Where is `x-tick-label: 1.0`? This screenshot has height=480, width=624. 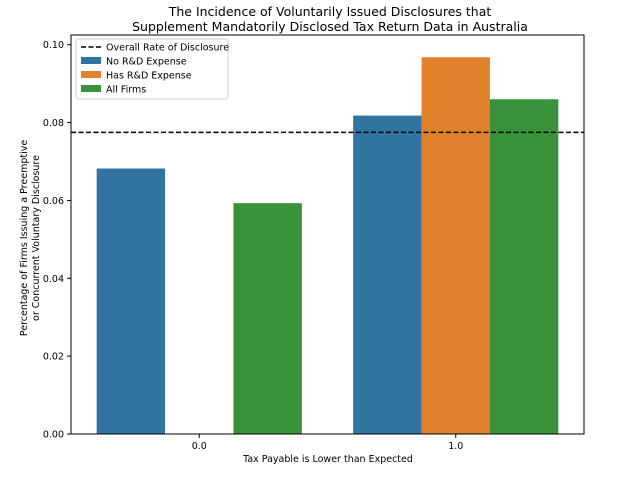
x-tick-label: 1.0 is located at coordinates (455, 446).